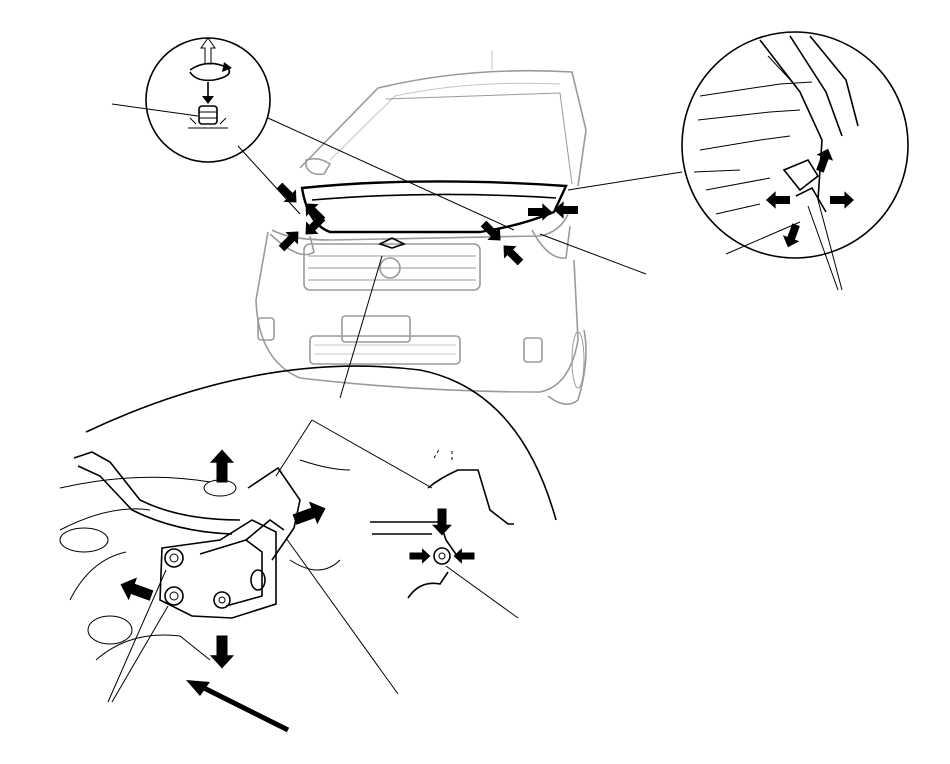 This screenshot has height=764, width=950. I want to click on down-arrow-icon, so click(208, 100).